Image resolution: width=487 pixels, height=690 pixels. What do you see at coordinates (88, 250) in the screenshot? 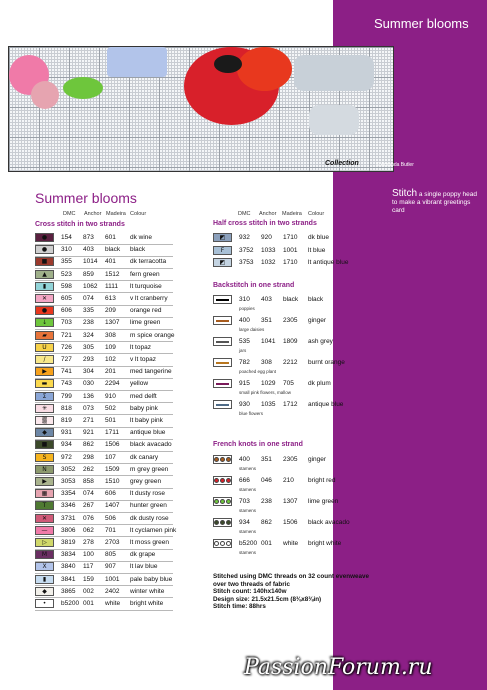
I see `cell-anchor: 403` at bounding box center [88, 250].